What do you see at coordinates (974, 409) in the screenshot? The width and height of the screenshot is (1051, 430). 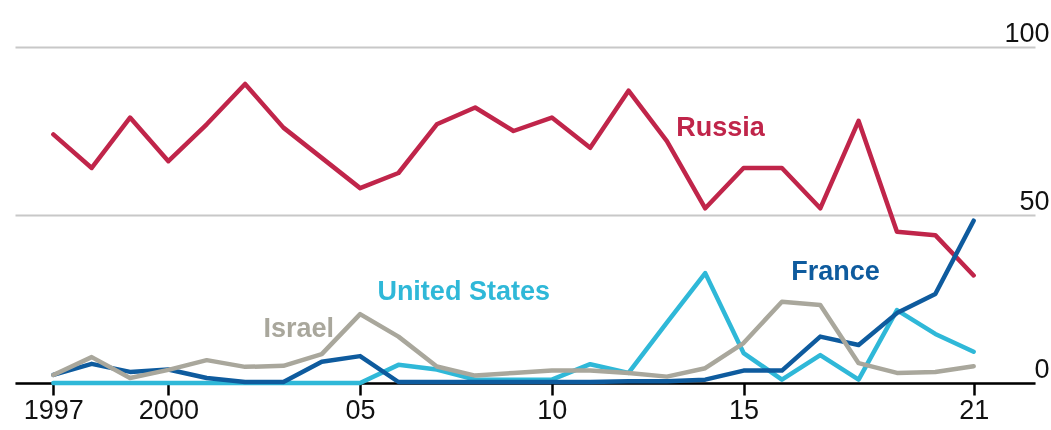 I see `x-tick-label: 21` at bounding box center [974, 409].